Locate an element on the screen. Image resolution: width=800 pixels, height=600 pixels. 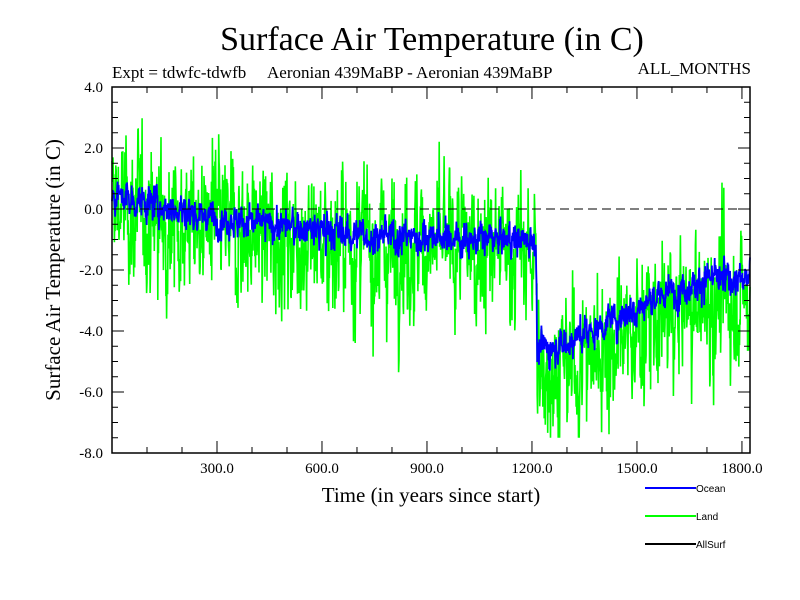
chart-subtitle-months: ALL_MONTHS is located at coordinates (694, 68).